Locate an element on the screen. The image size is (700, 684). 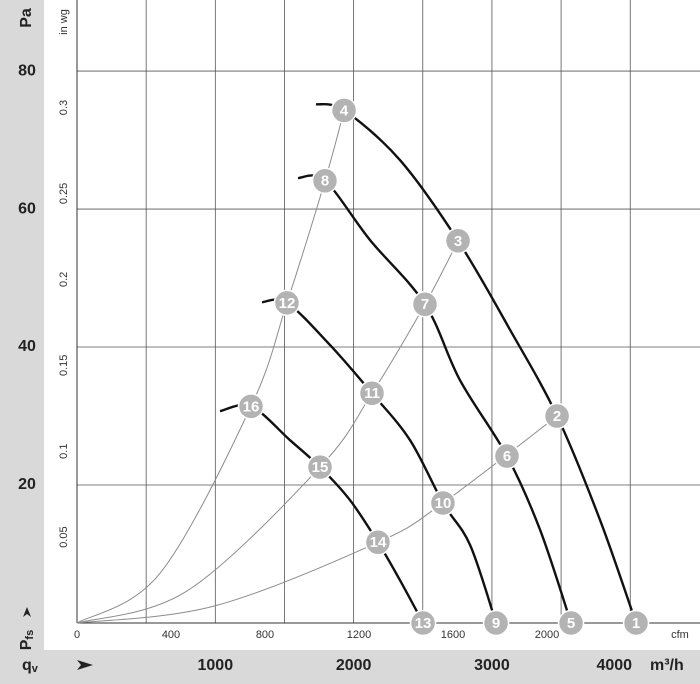
x-arrow is located at coordinates (85, 665).